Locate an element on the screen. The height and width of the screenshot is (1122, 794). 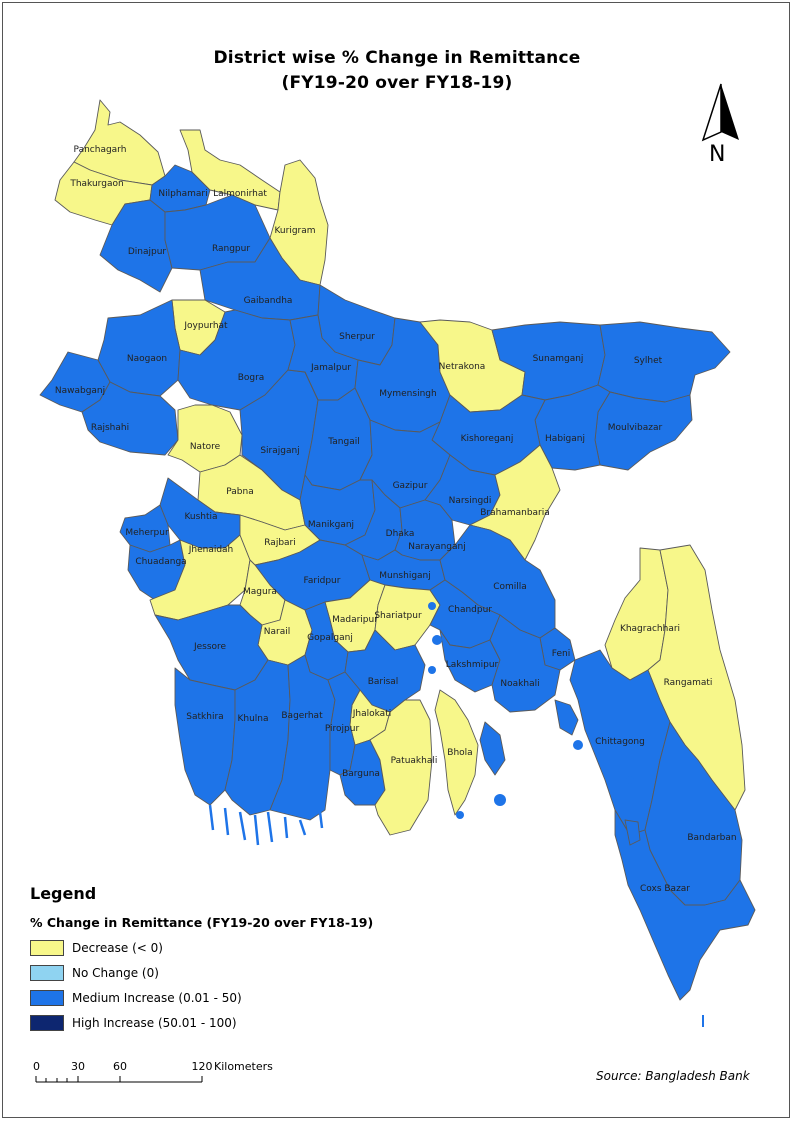
district-label-sherpur: Sherpur is located at coordinates (357, 337).